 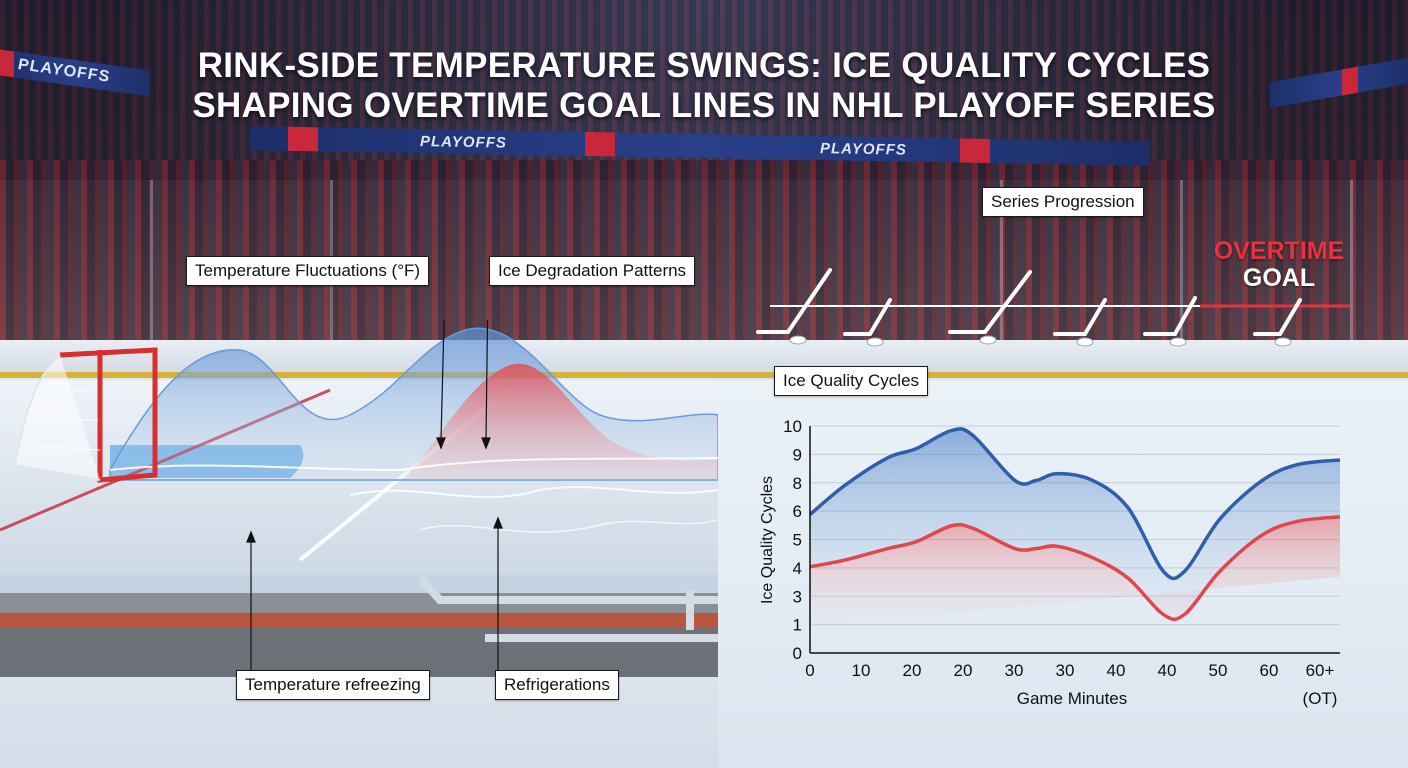 I want to click on callout-arrows, so click(x=374, y=497).